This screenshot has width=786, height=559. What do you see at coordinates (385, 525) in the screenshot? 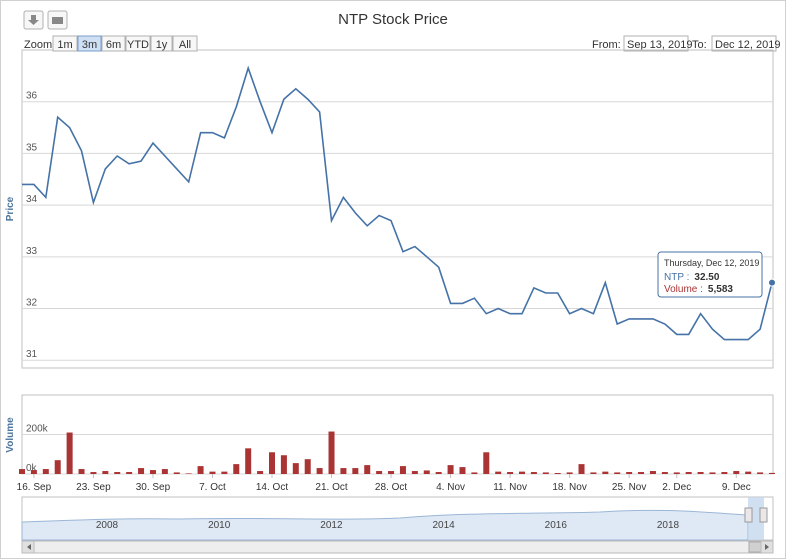
I see `navigator-area` at bounding box center [385, 525].